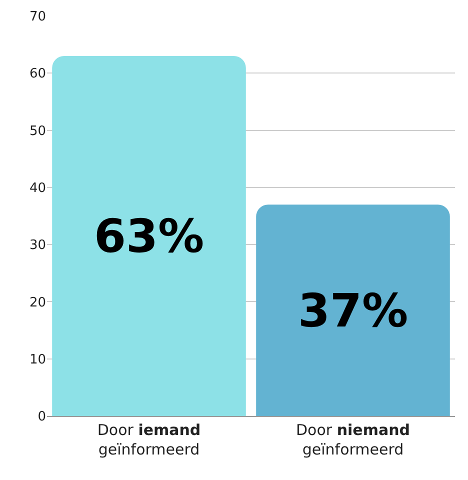 The width and height of the screenshot is (468, 480). I want to click on y-tick-label: 50, so click(37, 131).